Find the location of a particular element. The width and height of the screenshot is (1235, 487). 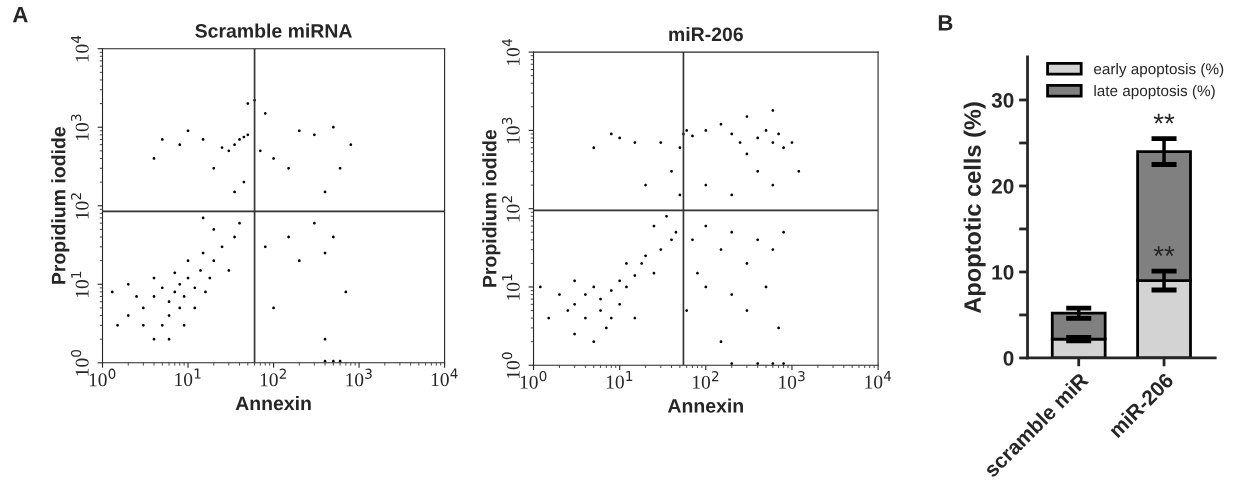

text: A is located at coordinates (20, 14).